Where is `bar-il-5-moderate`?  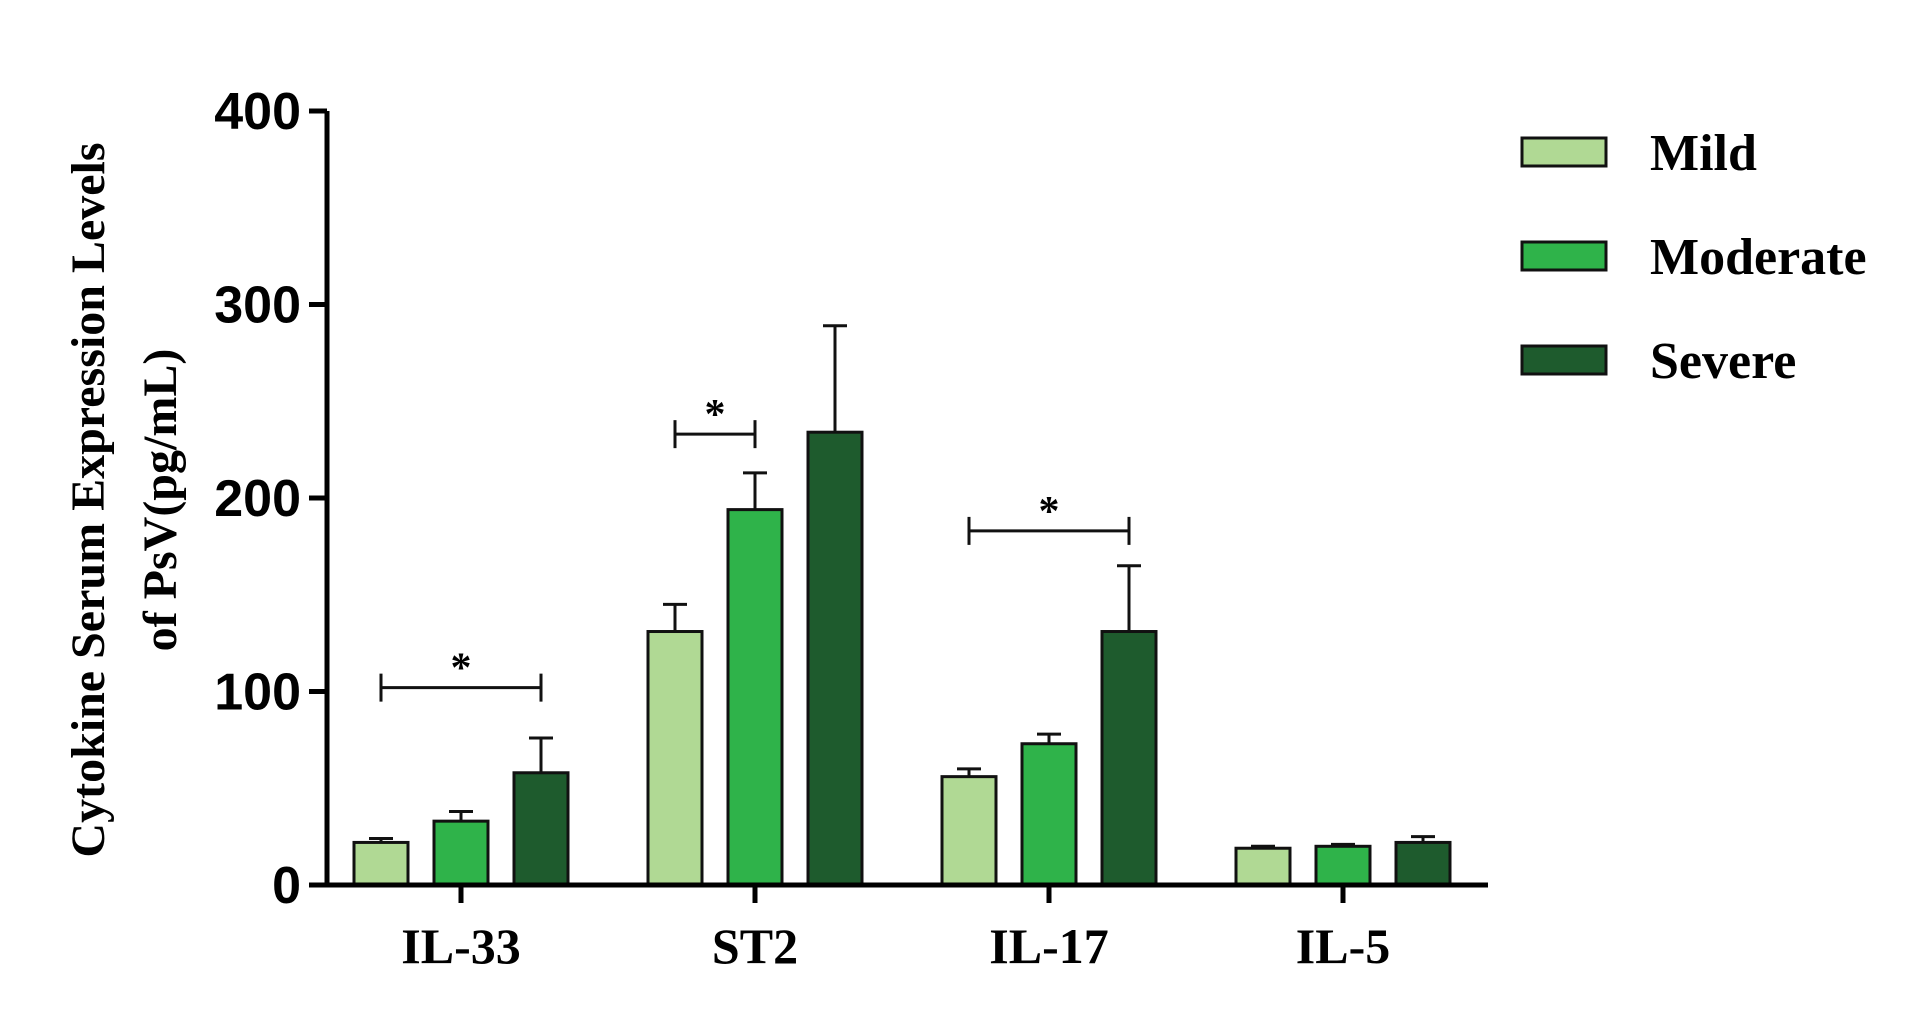
bar-il-5-moderate is located at coordinates (1343, 865).